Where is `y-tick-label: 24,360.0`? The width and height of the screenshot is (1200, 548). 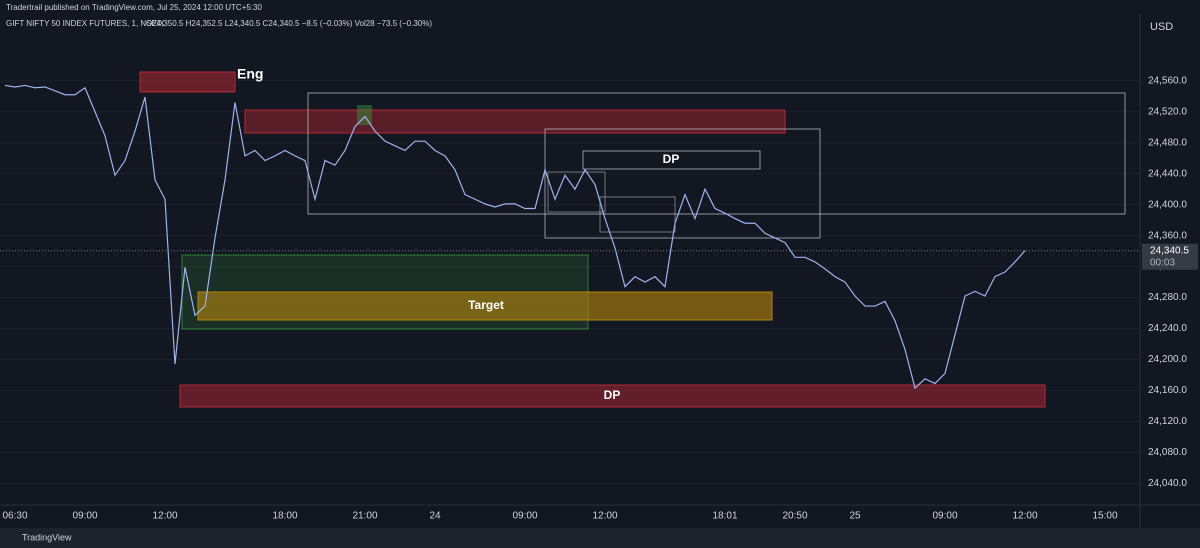 y-tick-label: 24,360.0 is located at coordinates (1167, 235).